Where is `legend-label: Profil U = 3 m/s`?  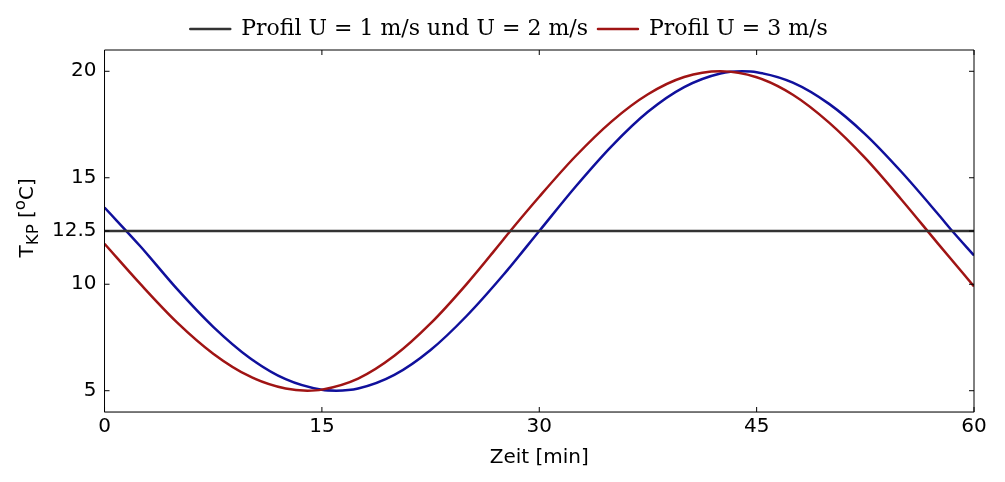 legend-label: Profil U = 3 m/s is located at coordinates (738, 27).